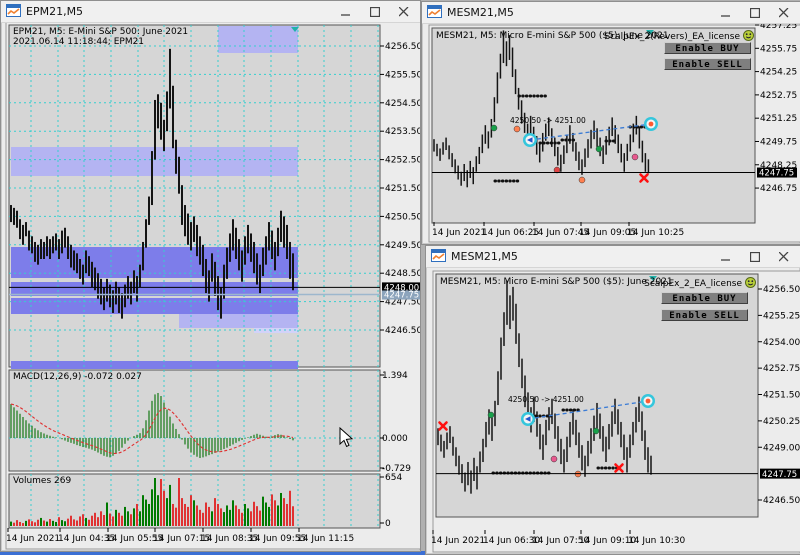 The width and height of the screenshot is (800, 555). Describe the element at coordinates (402, 274) in the screenshot. I see `svg-text: 4248.50` at that location.